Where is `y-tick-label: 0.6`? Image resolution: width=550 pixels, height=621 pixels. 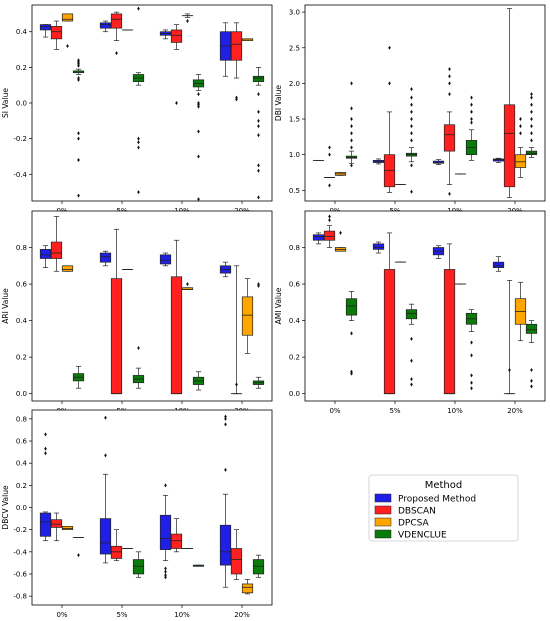 y-tick-label: 0.6 is located at coordinates (22, 442).